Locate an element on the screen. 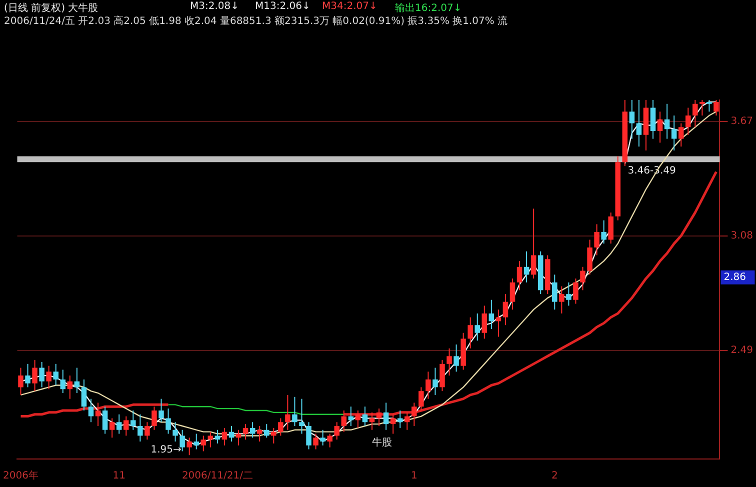 This screenshot has width=756, height=487. chart-title: (日线 前复权) 大牛股 is located at coordinates (51, 8).